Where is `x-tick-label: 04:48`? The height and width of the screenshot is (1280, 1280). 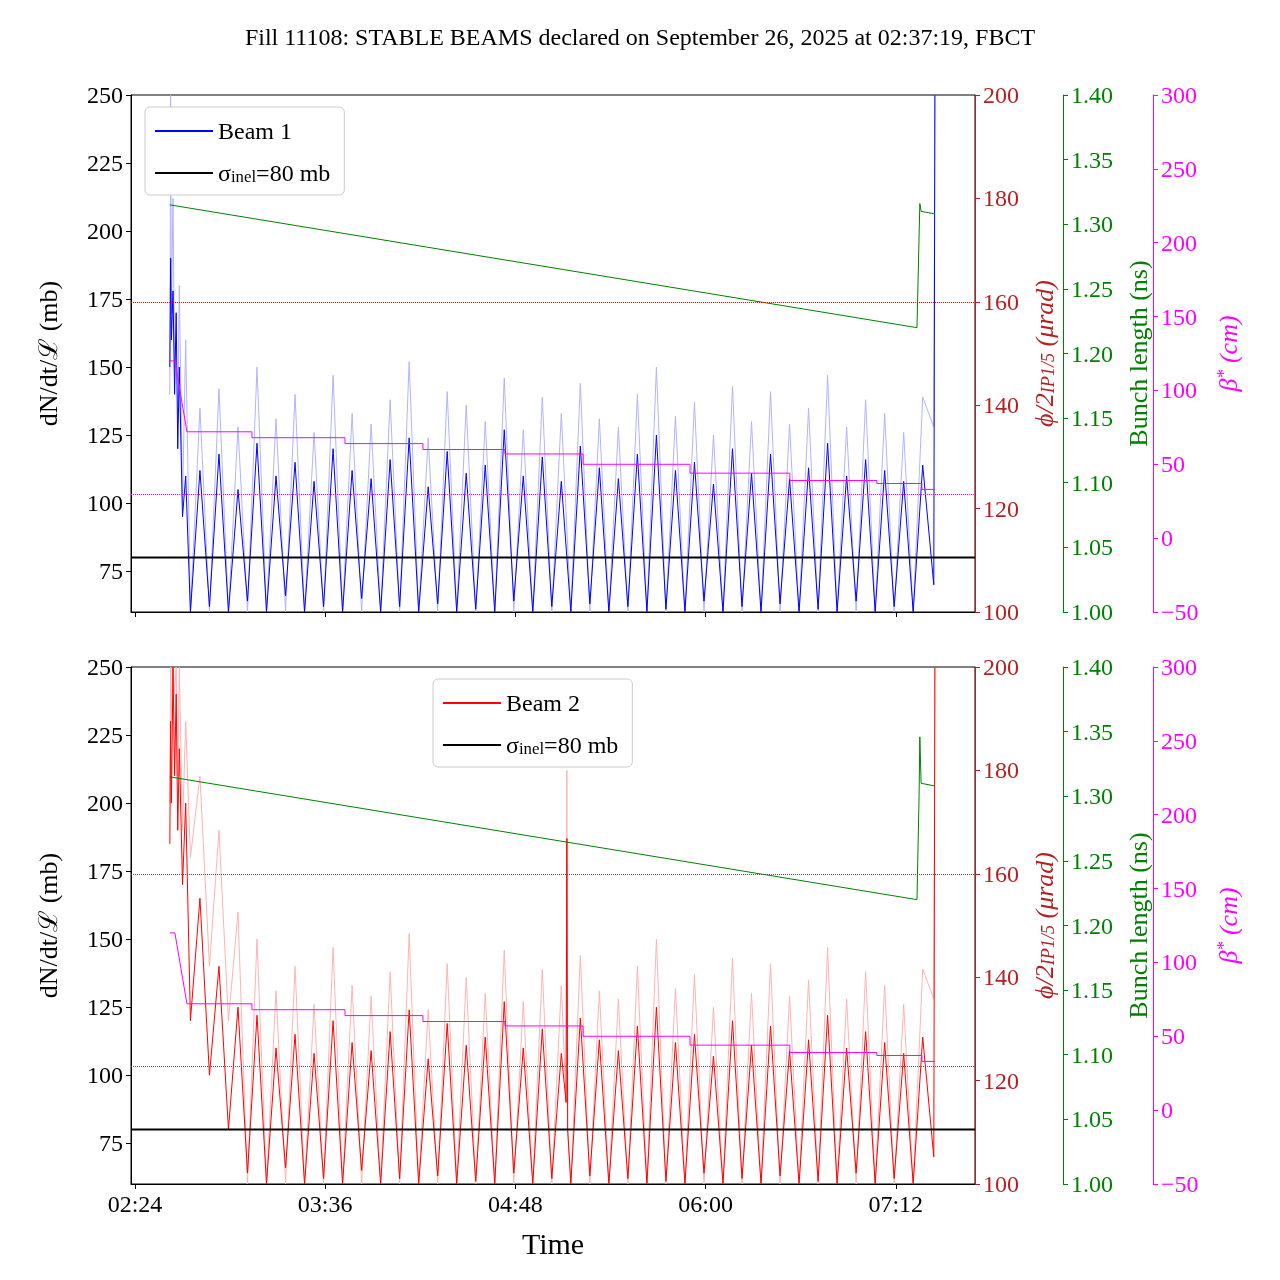
x-tick-label: 04:48 is located at coordinates (515, 1204).